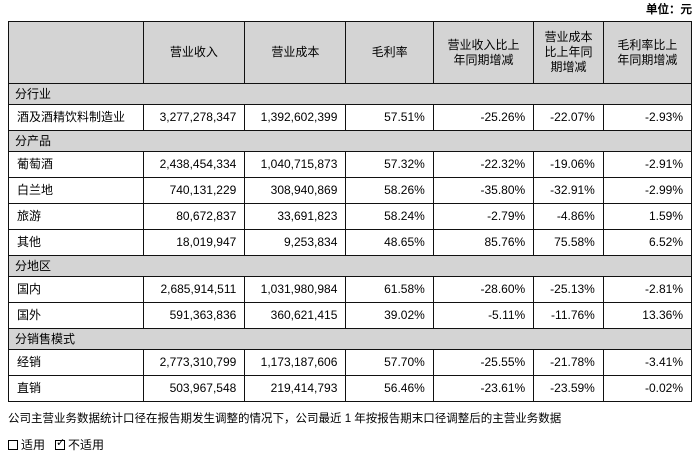  I want to click on value-cell: 80,672,837, so click(194, 216).